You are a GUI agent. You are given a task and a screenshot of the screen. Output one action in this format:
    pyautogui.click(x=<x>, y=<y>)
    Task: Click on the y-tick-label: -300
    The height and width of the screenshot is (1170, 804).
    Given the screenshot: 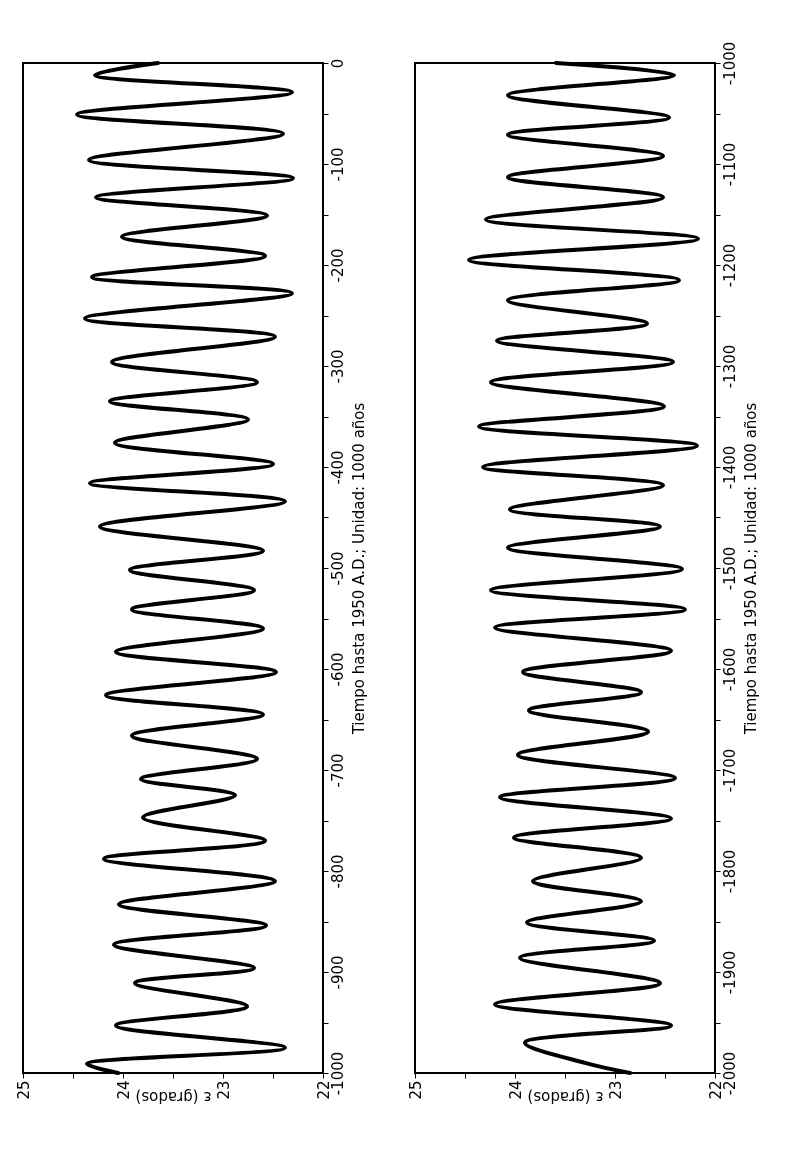 What is the action you would take?
    pyautogui.click(x=337, y=366)
    